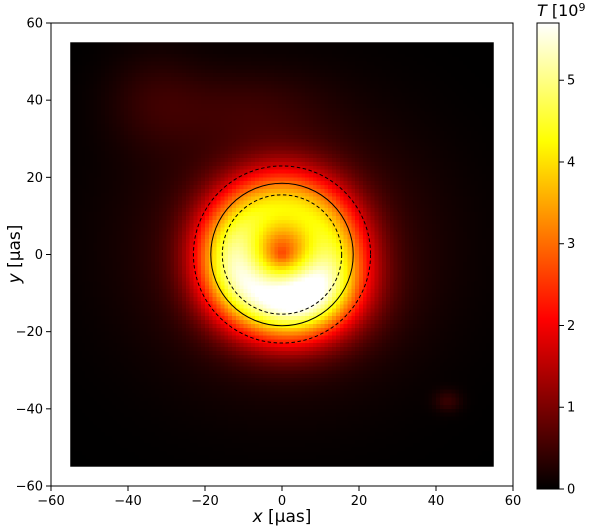 Image resolution: width=590 pixels, height=530 pixels. I want to click on y-tick-label: 0, so click(39, 255).